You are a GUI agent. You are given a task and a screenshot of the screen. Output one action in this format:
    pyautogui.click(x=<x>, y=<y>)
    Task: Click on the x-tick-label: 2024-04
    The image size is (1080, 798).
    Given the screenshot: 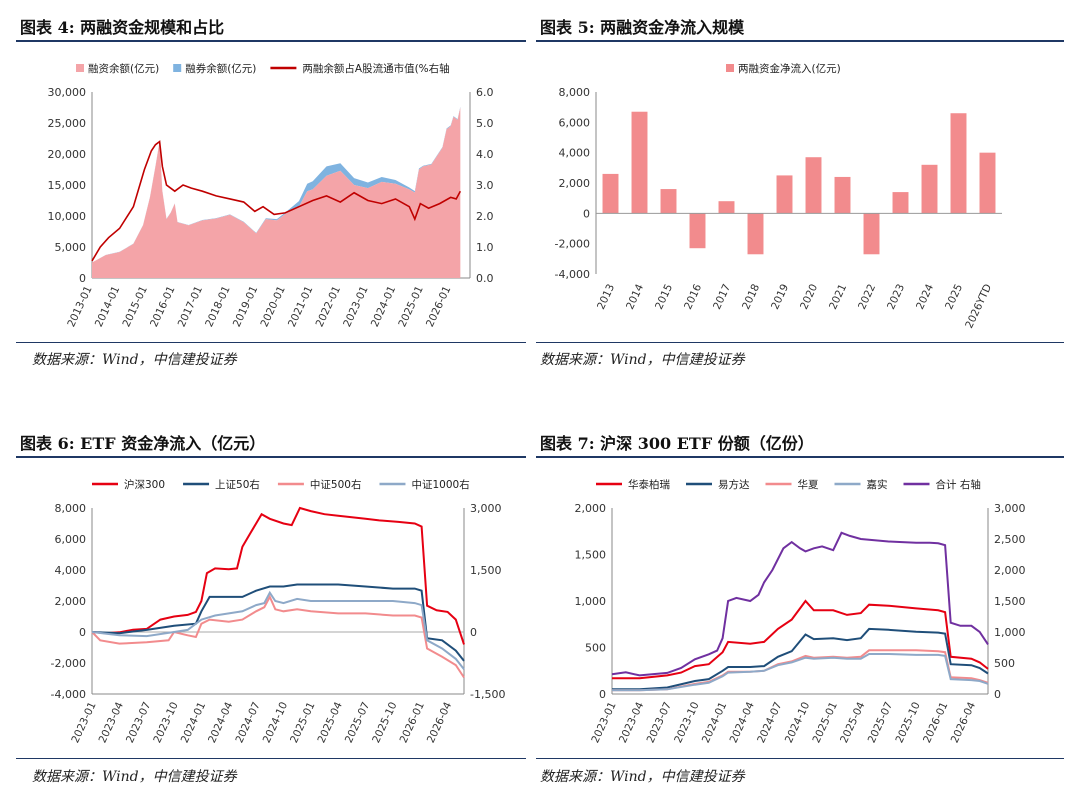 What is the action you would take?
    pyautogui.click(x=221, y=722)
    